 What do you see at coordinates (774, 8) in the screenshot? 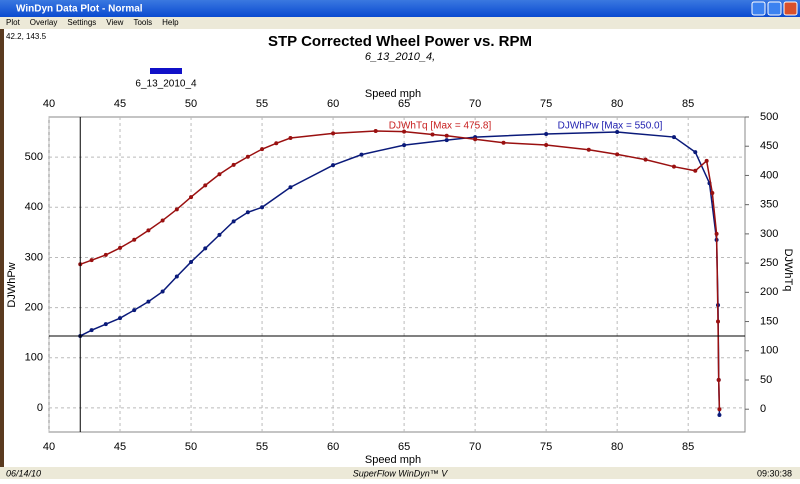
I see `maximize-button` at bounding box center [774, 8].